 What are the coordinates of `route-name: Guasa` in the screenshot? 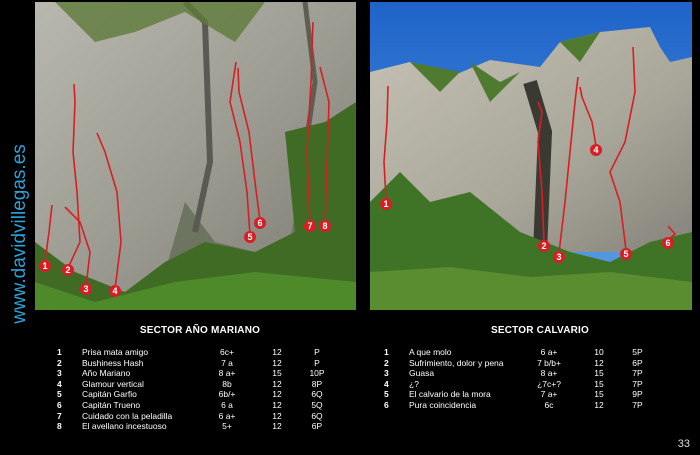 It's located at (422, 373).